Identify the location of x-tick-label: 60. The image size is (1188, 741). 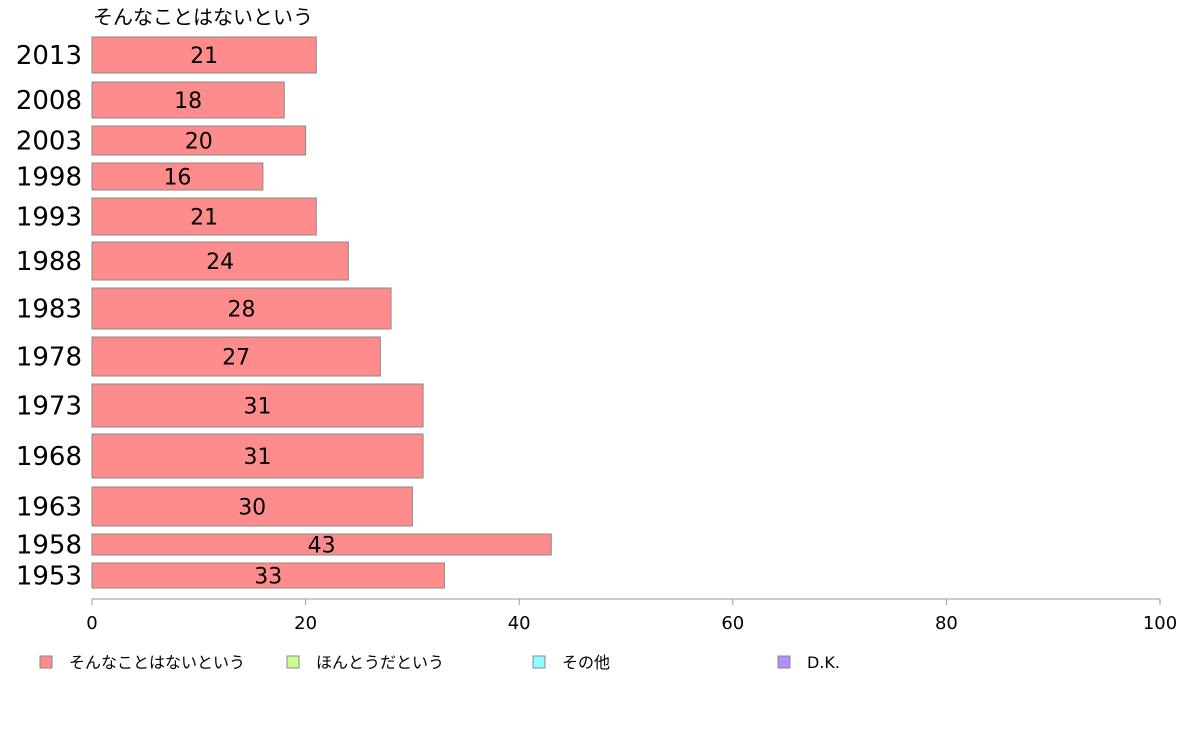
(732, 623).